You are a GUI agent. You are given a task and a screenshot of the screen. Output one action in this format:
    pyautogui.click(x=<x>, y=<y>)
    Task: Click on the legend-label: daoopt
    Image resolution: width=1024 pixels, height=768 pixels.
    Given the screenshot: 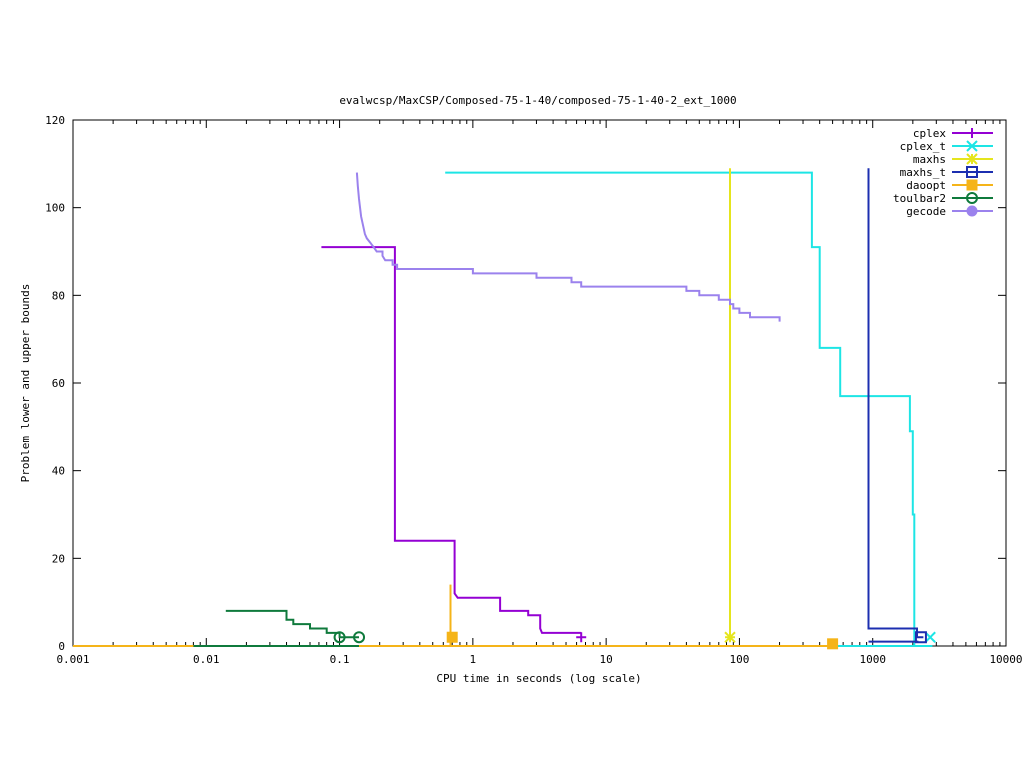 What is the action you would take?
    pyautogui.click(x=926, y=185)
    